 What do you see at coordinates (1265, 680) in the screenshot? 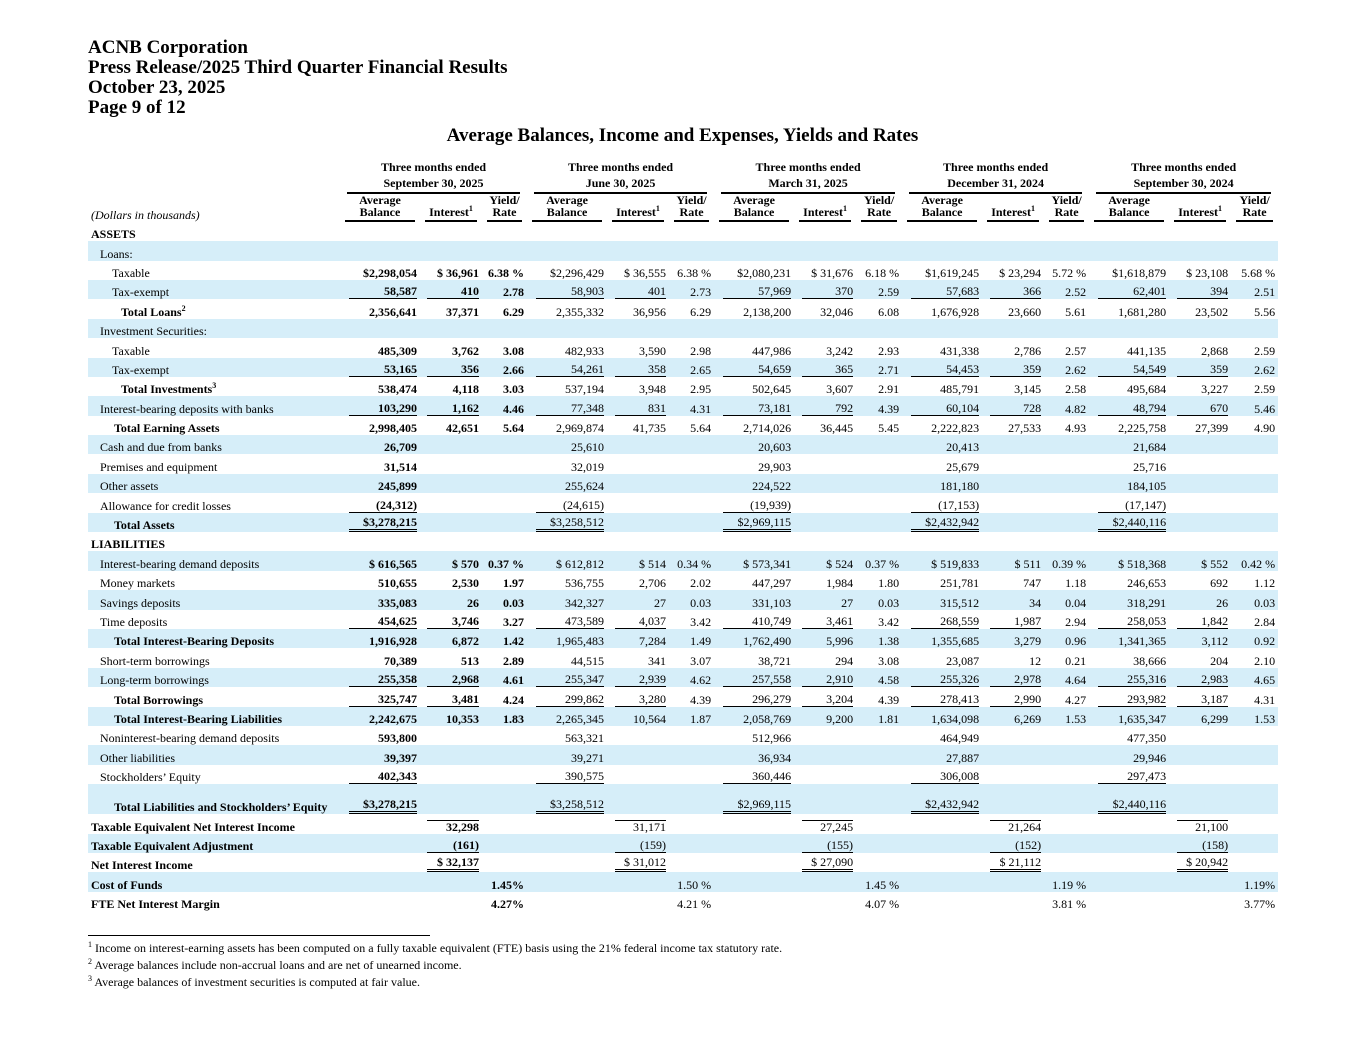
I see `yield-rate-value: 4.65` at bounding box center [1265, 680].